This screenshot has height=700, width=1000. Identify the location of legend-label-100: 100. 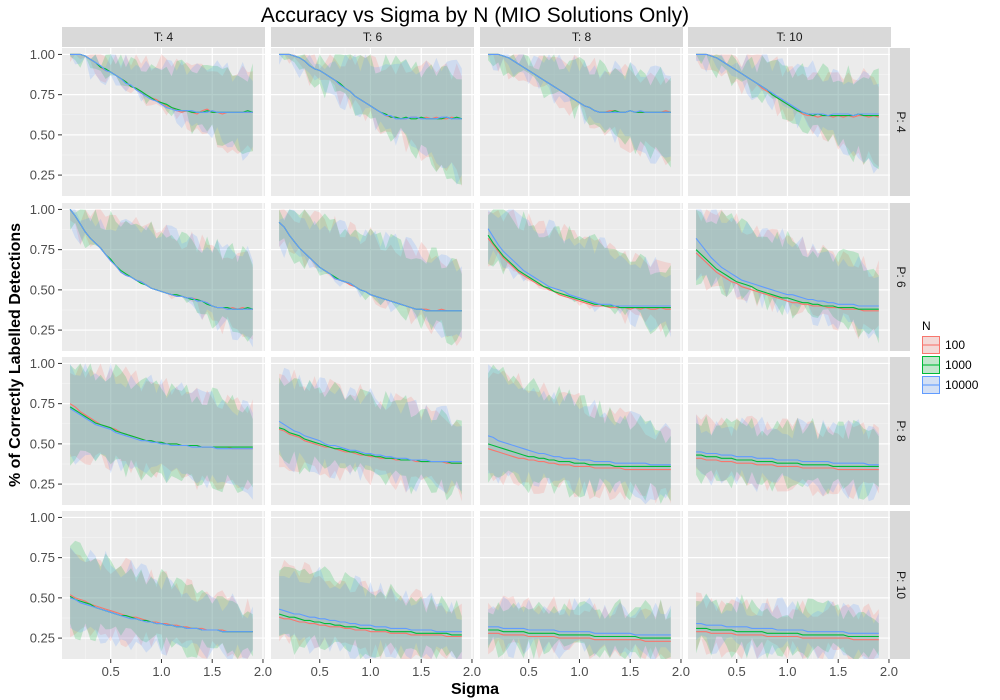
(955, 345).